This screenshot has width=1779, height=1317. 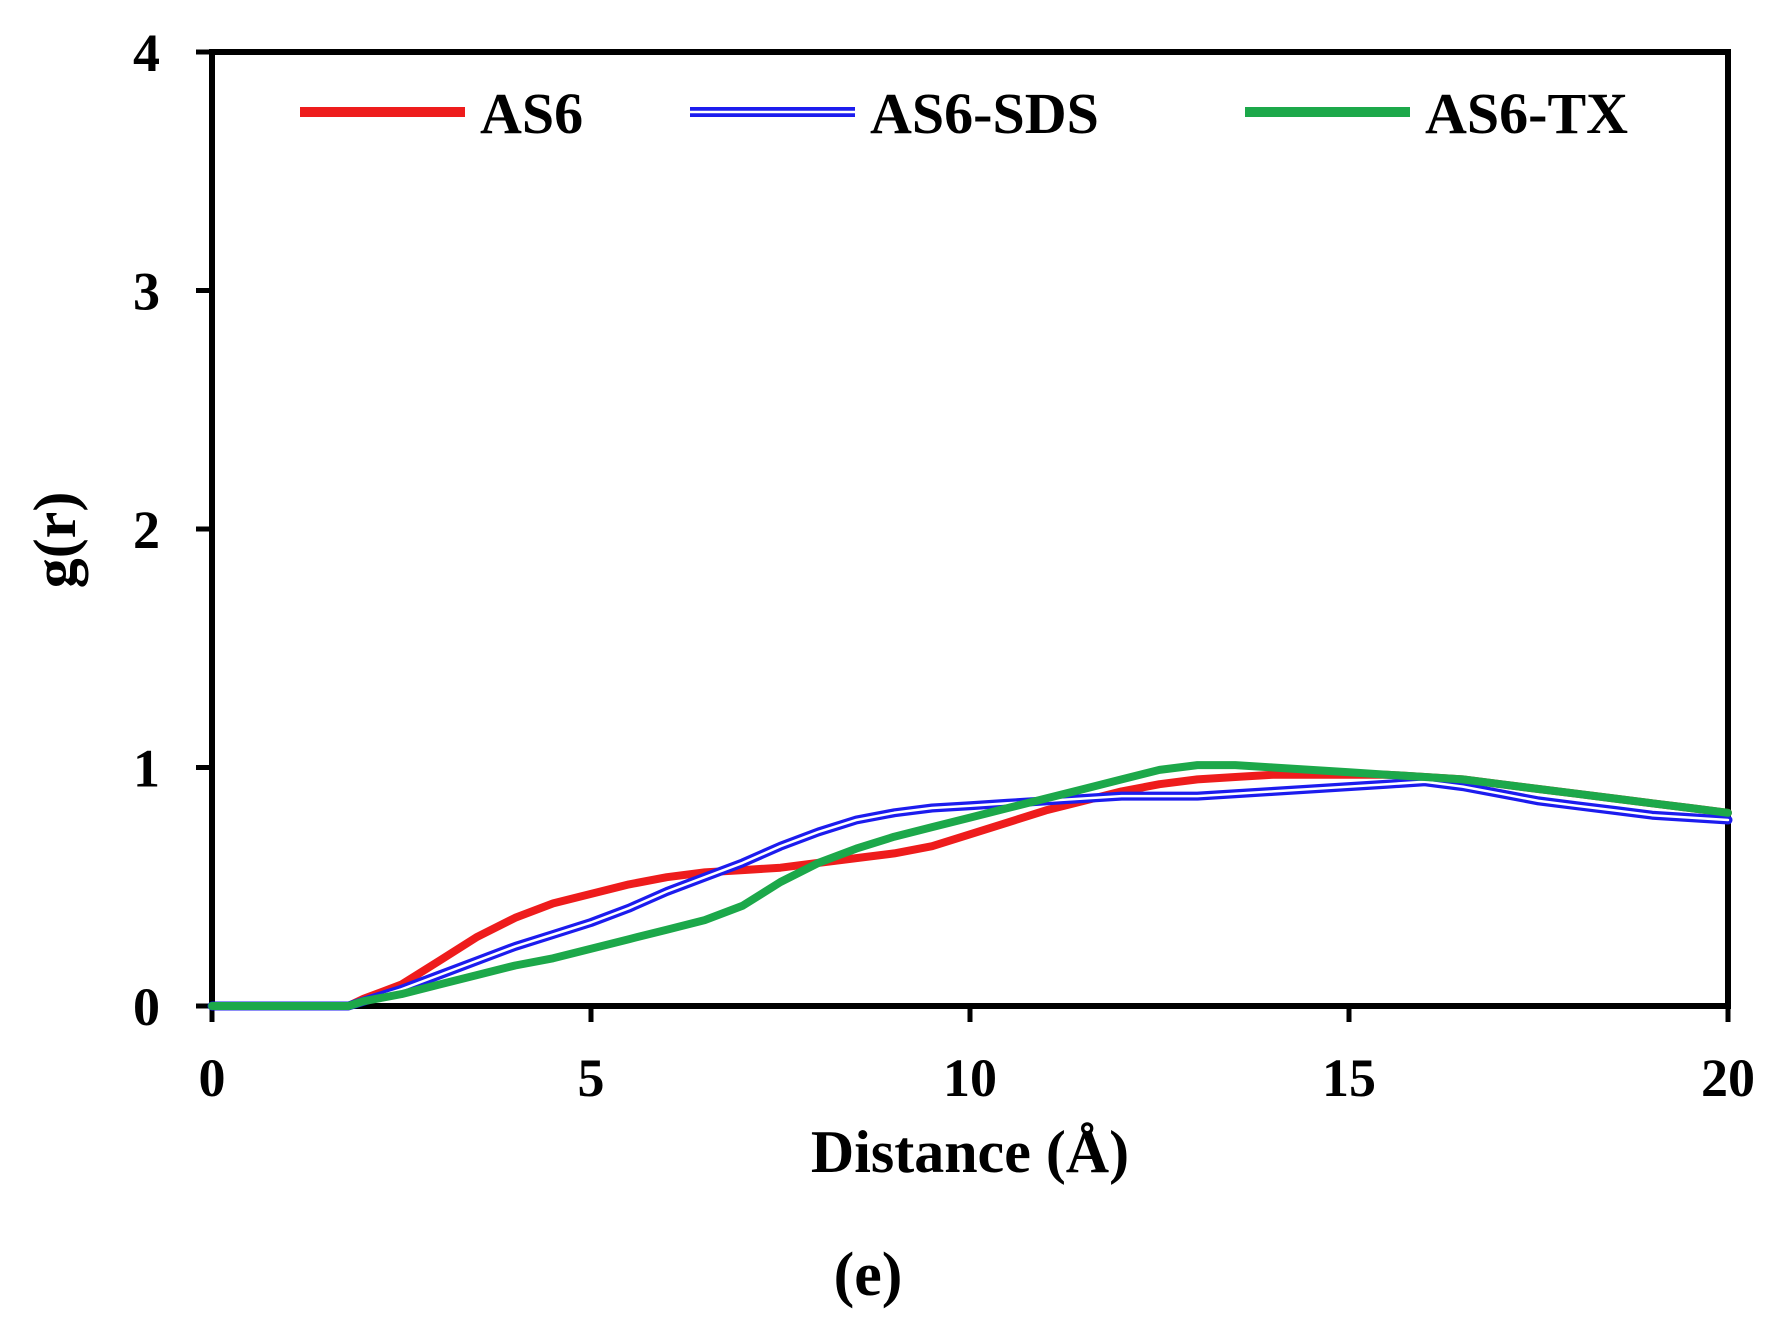 I want to click on series-line-inner-as6-sds, so click(x=970, y=894).